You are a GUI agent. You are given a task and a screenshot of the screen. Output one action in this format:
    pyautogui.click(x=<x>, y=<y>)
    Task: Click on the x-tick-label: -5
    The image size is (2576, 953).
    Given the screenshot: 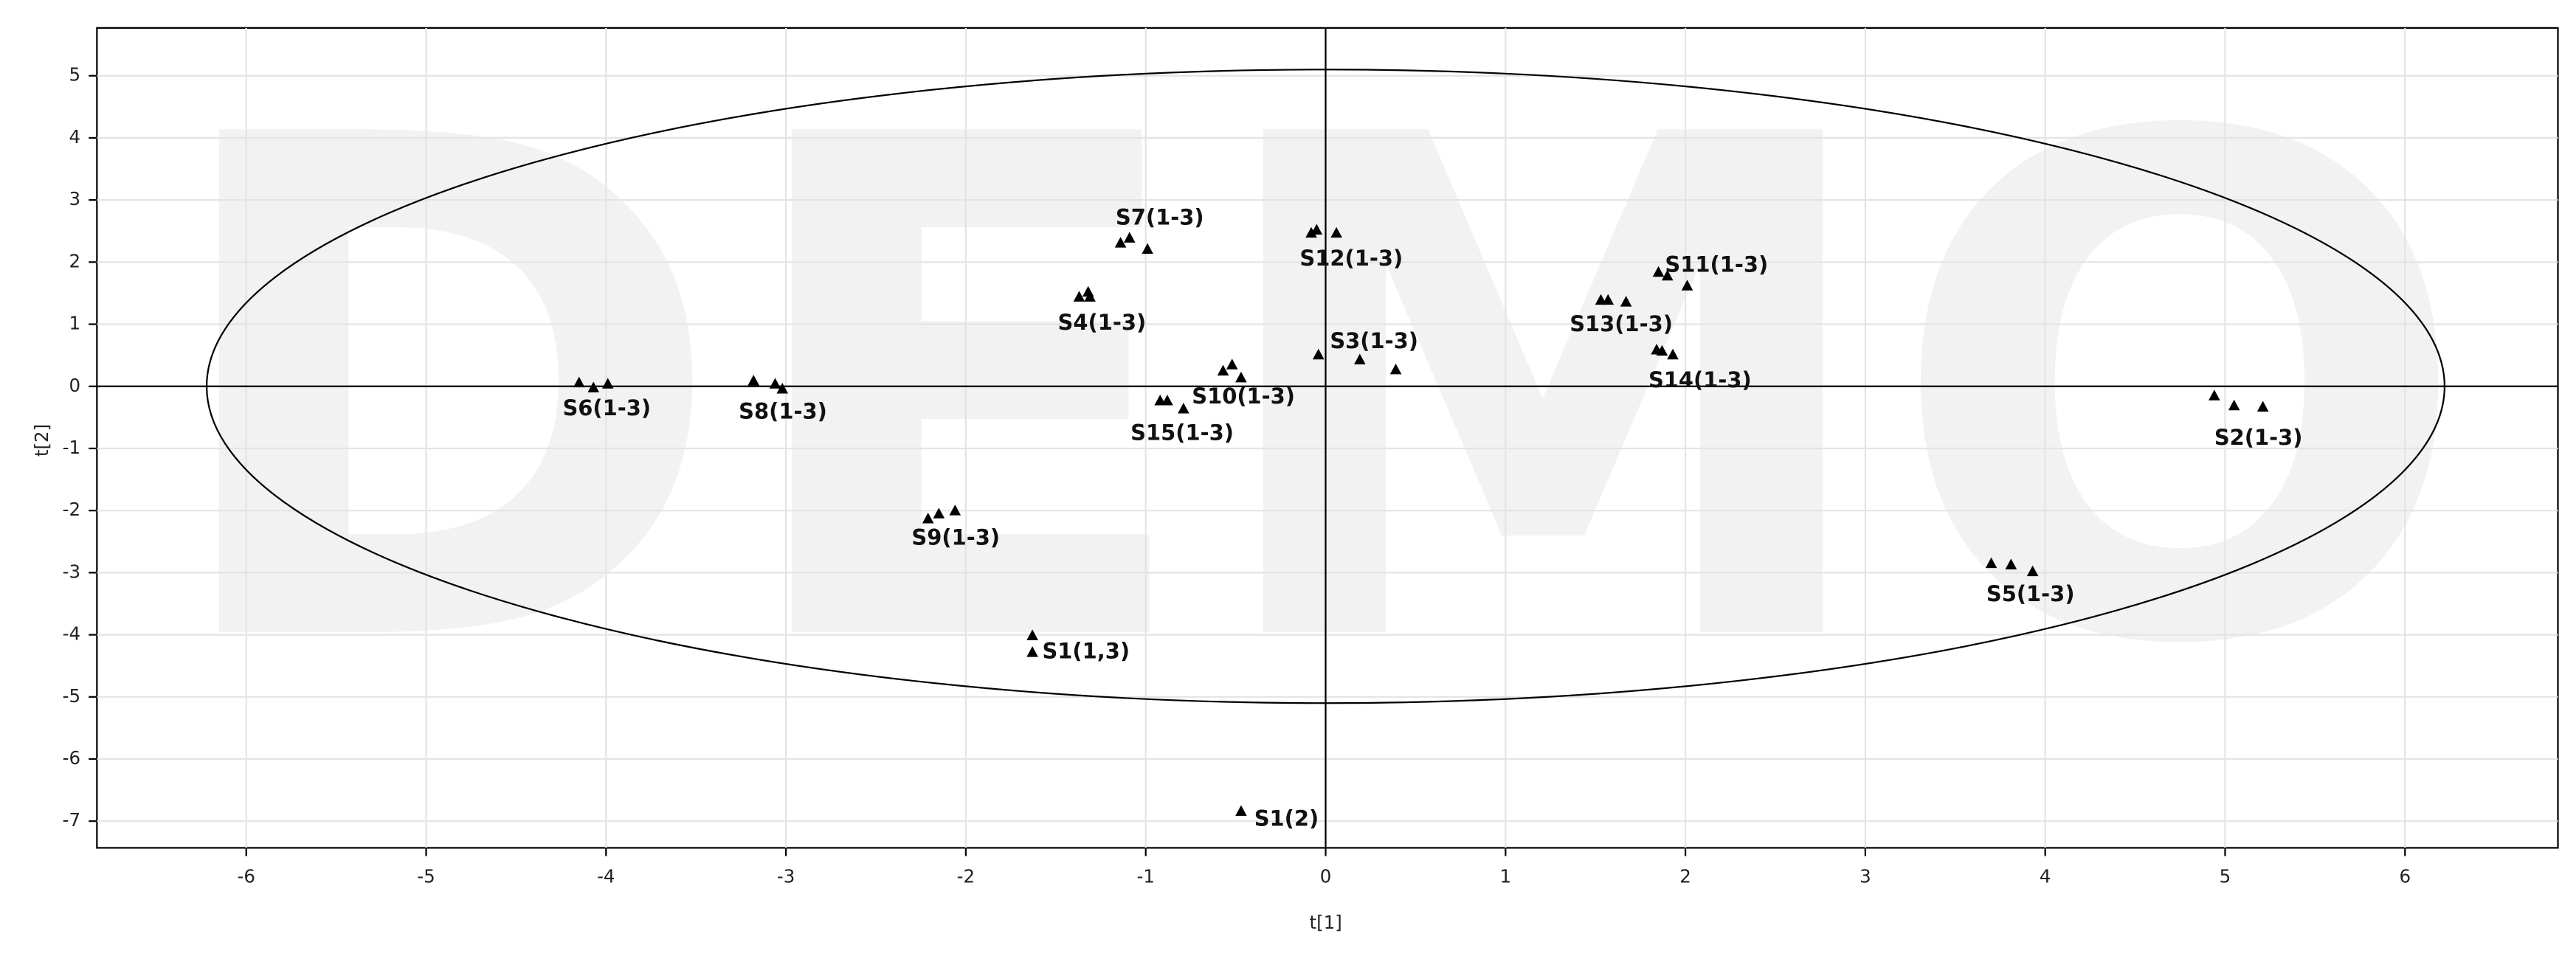 What is the action you would take?
    pyautogui.click(x=426, y=876)
    